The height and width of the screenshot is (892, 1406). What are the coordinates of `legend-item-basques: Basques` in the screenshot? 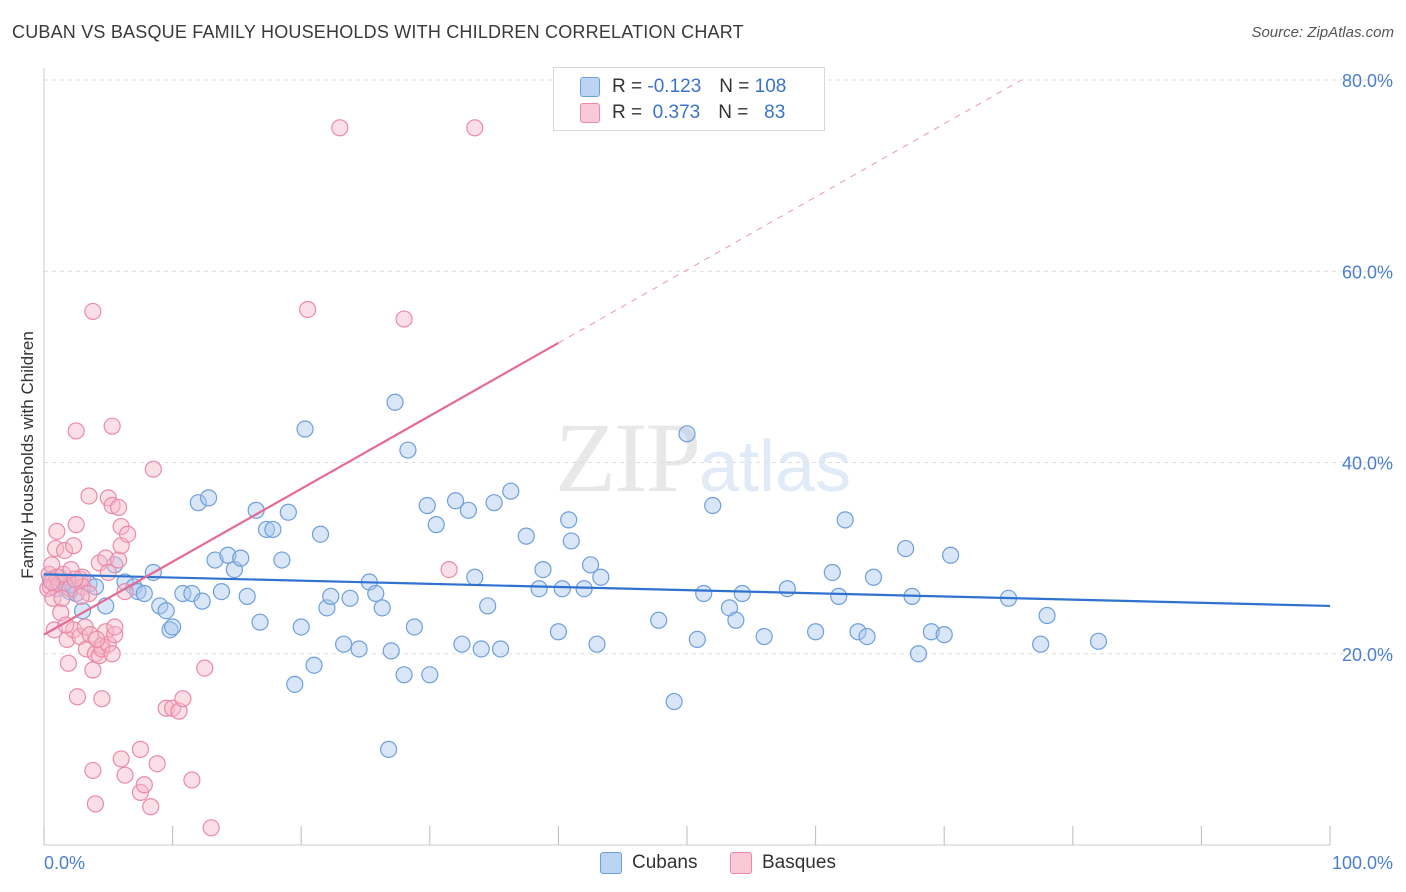 It's located at (783, 863).